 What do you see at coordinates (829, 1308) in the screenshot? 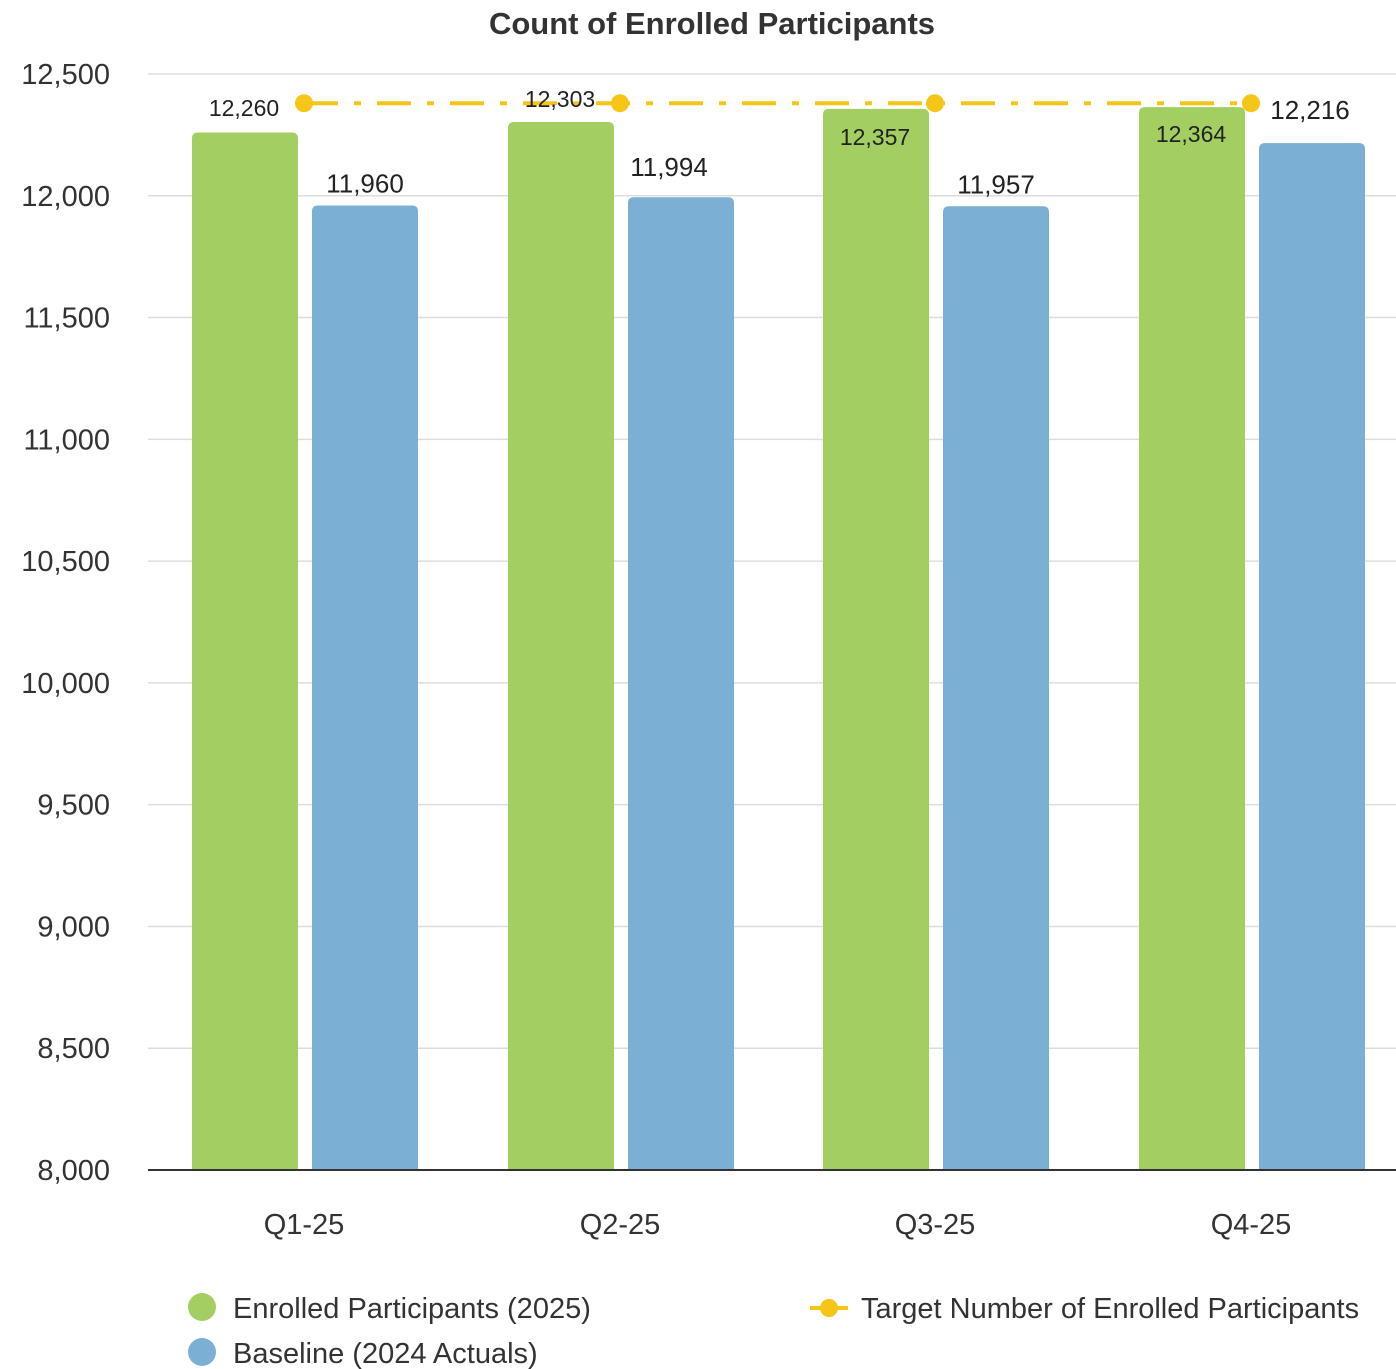
I see `legend-swatch-target-marker` at bounding box center [829, 1308].